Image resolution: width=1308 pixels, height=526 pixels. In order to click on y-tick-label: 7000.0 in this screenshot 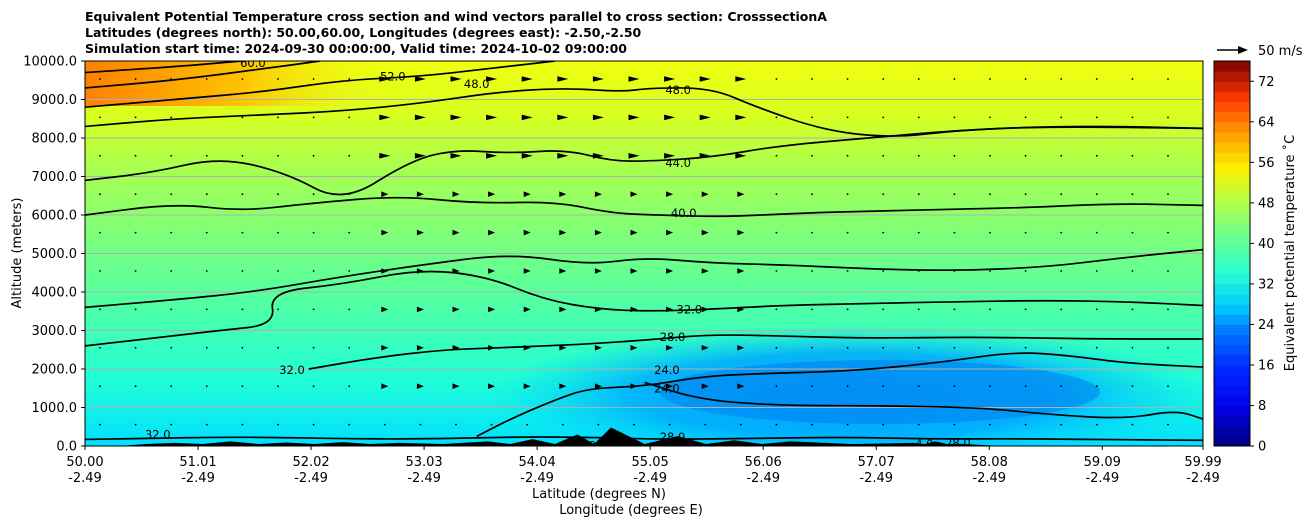, I will do `click(55, 177)`.